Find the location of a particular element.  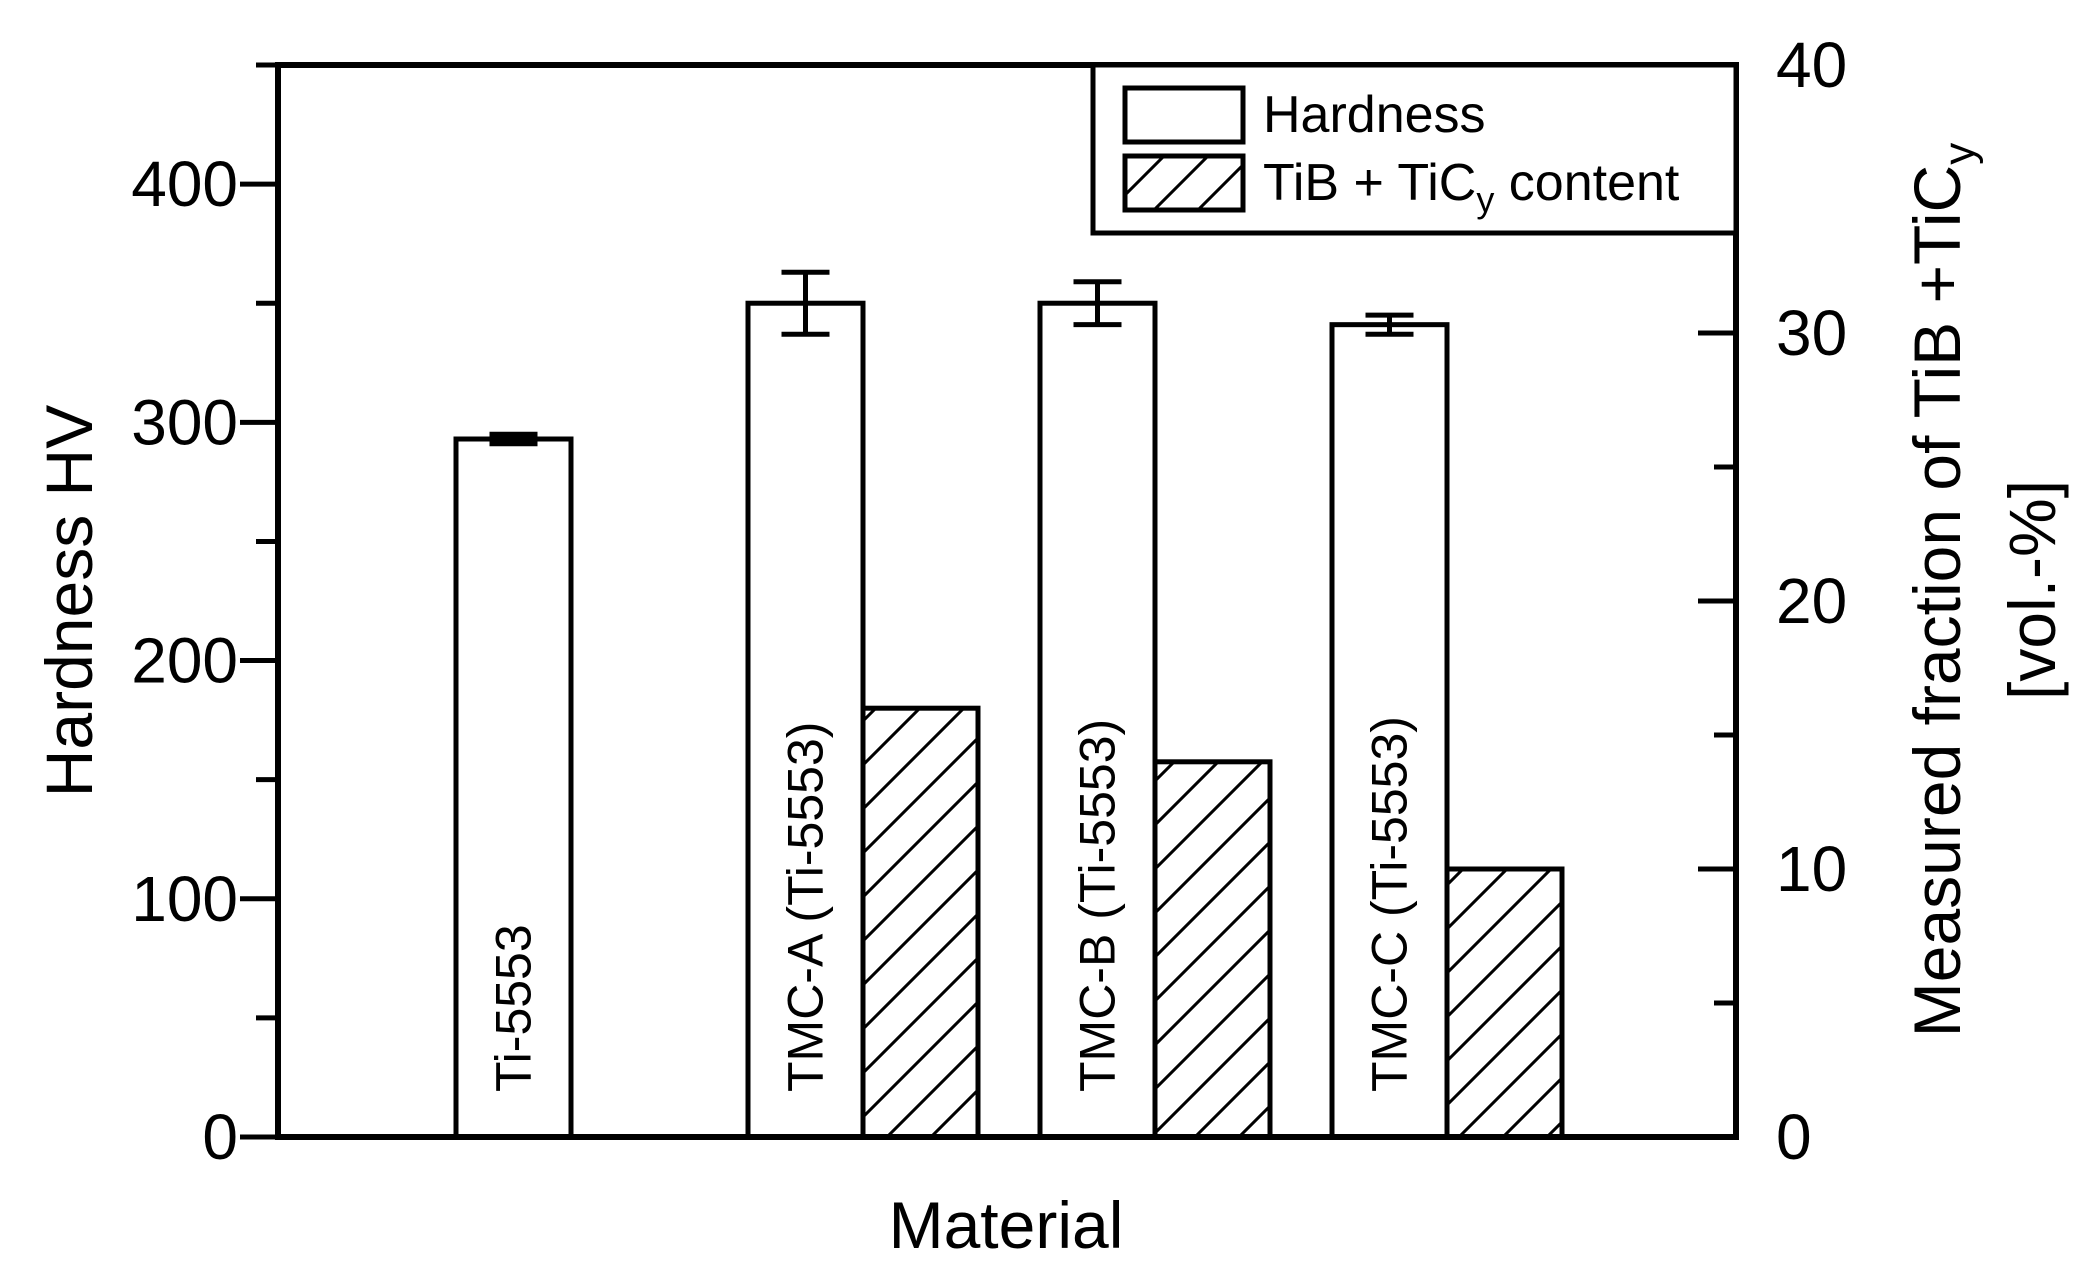

bar-category-label-2: TMC-B (Ti-5553) is located at coordinates (1098, 905).